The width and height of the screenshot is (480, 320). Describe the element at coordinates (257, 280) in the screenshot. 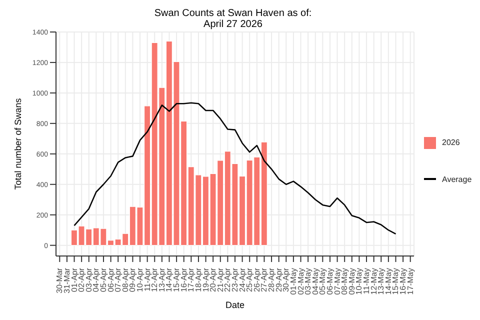

I see `x-tick-label: 26-Apr` at that location.